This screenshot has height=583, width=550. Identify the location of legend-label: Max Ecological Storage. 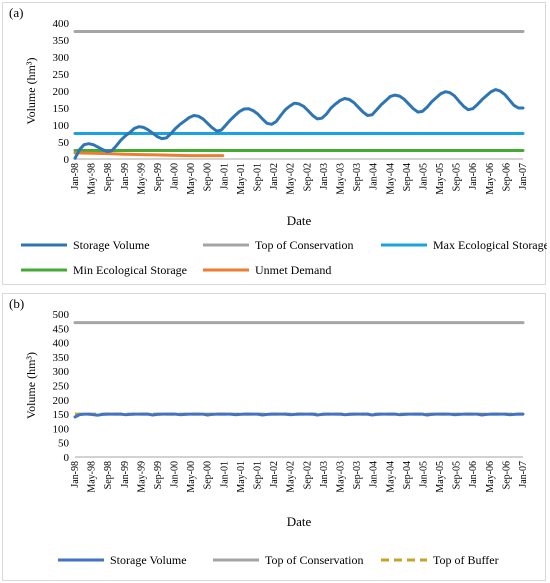
(490, 245).